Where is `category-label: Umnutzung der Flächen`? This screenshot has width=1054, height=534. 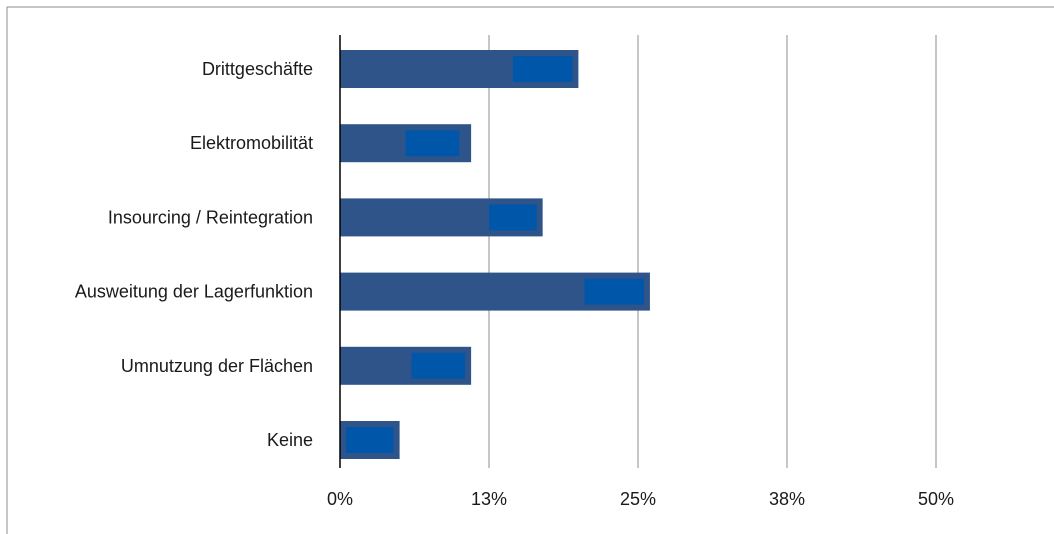 category-label: Umnutzung der Flächen is located at coordinates (217, 366).